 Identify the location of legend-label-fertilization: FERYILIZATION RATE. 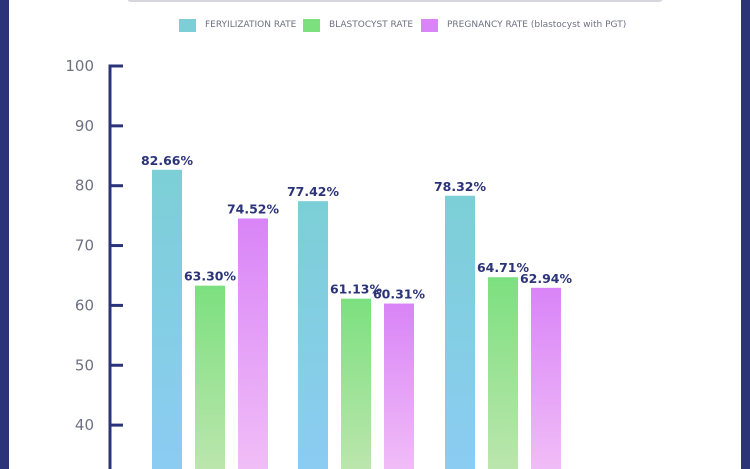
(251, 25).